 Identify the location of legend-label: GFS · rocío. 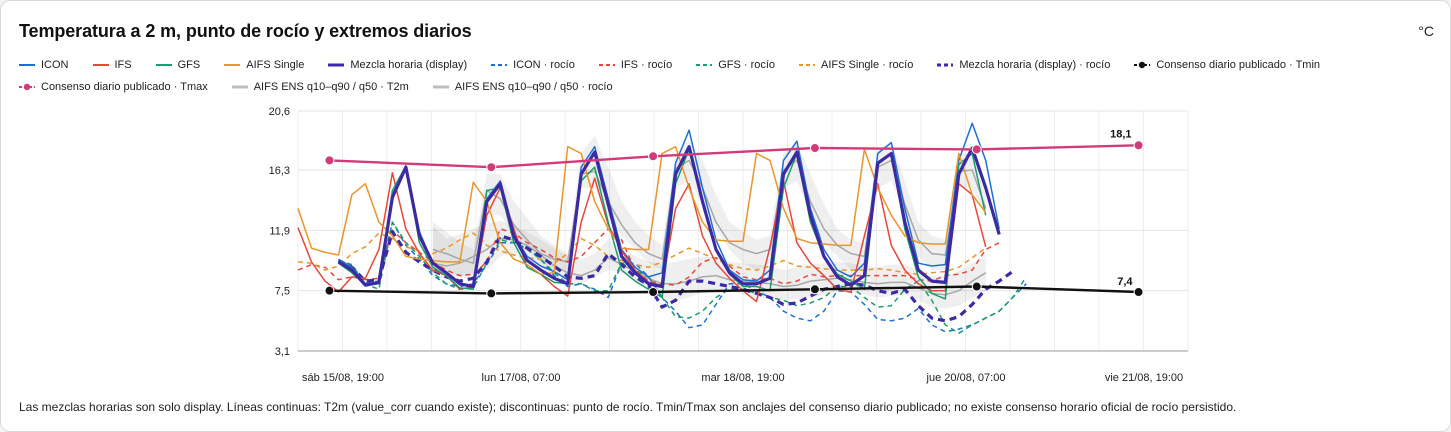
(747, 65).